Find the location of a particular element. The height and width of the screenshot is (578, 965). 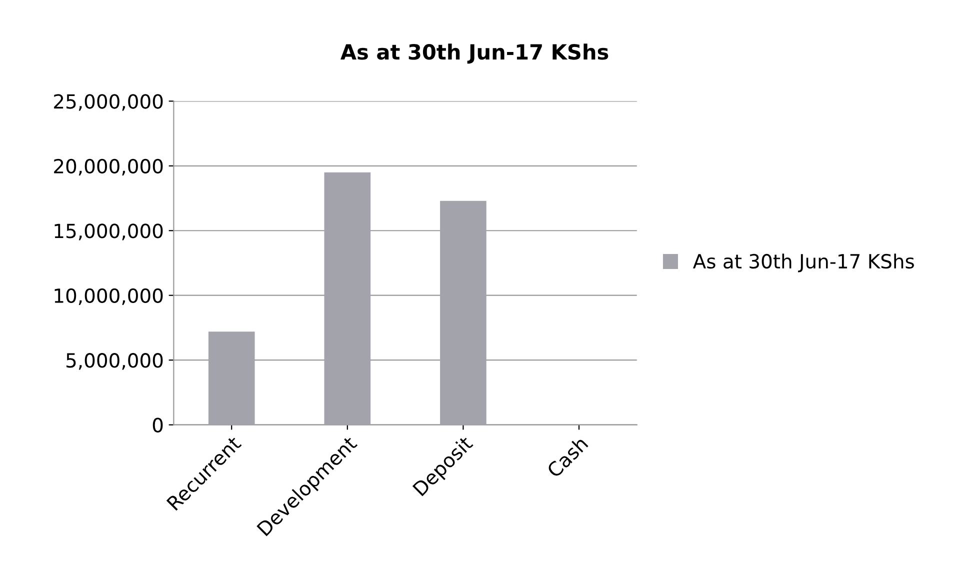

y-tick-label: 25,000,000 is located at coordinates (108, 102).